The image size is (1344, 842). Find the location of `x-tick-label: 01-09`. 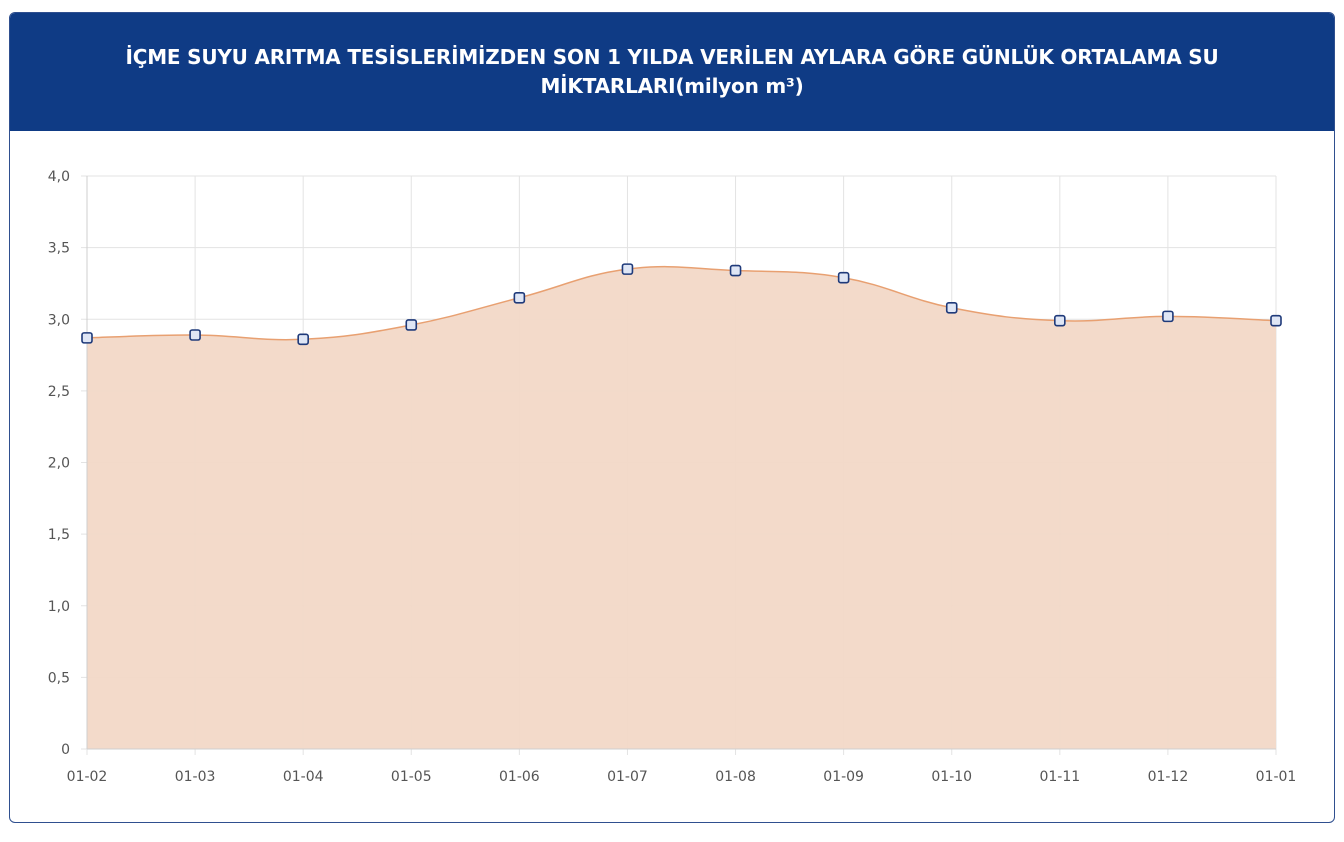

x-tick-label: 01-09 is located at coordinates (843, 777).